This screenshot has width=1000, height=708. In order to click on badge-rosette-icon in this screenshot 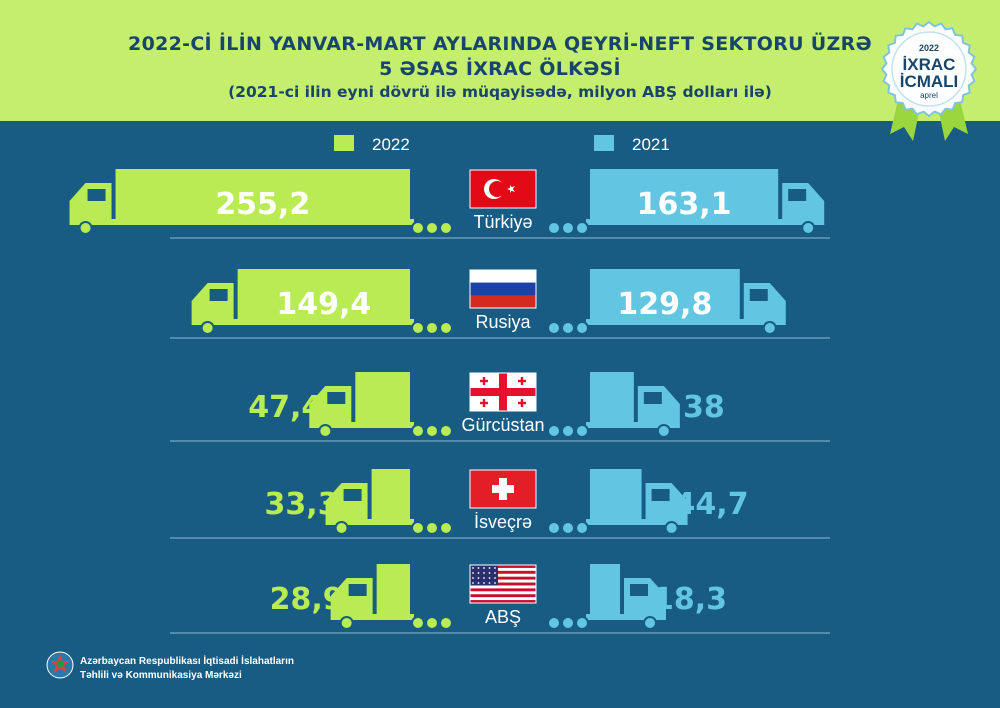, I will do `click(929, 69)`.